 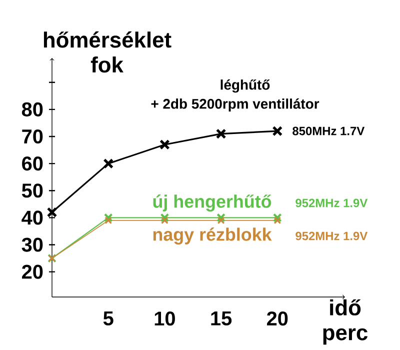 What do you see at coordinates (32, 217) in the screenshot?
I see `y-tick-label: 40` at bounding box center [32, 217].